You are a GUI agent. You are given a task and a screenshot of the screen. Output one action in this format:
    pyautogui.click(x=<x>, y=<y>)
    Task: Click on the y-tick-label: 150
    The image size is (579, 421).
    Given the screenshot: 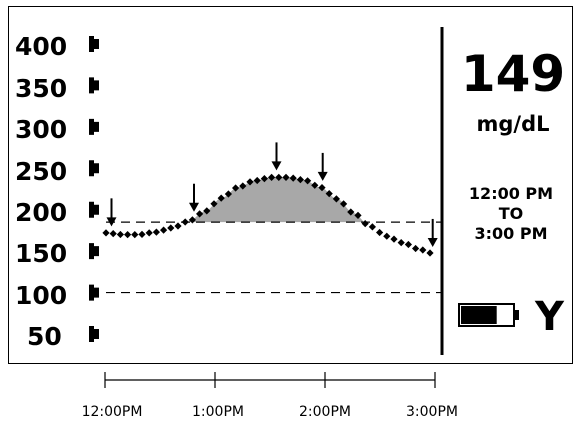 What is the action you would take?
    pyautogui.click(x=41, y=253)
    